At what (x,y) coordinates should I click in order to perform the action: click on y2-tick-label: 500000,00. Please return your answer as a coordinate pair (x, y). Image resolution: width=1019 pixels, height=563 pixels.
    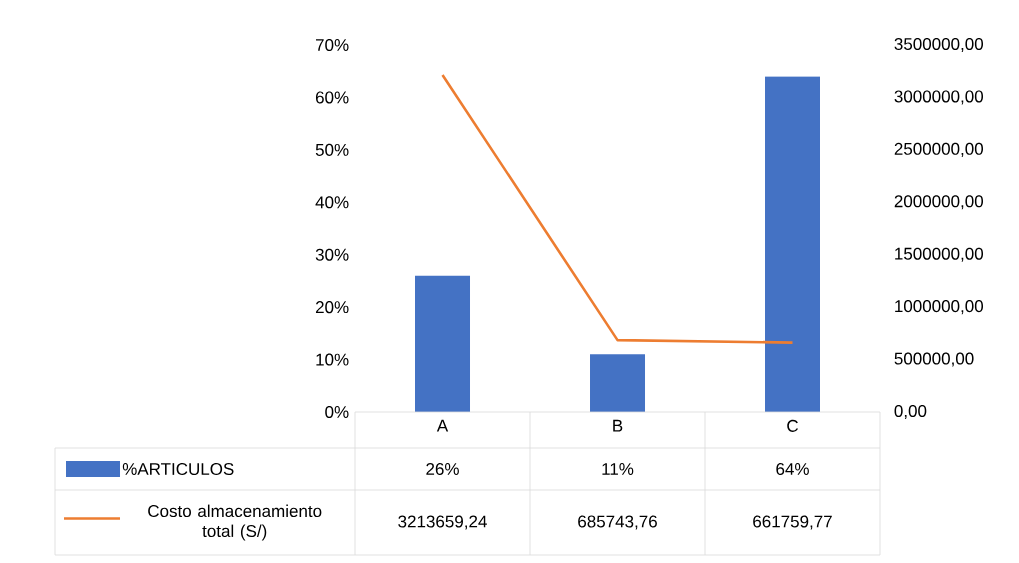
    Looking at the image, I should click on (934, 359).